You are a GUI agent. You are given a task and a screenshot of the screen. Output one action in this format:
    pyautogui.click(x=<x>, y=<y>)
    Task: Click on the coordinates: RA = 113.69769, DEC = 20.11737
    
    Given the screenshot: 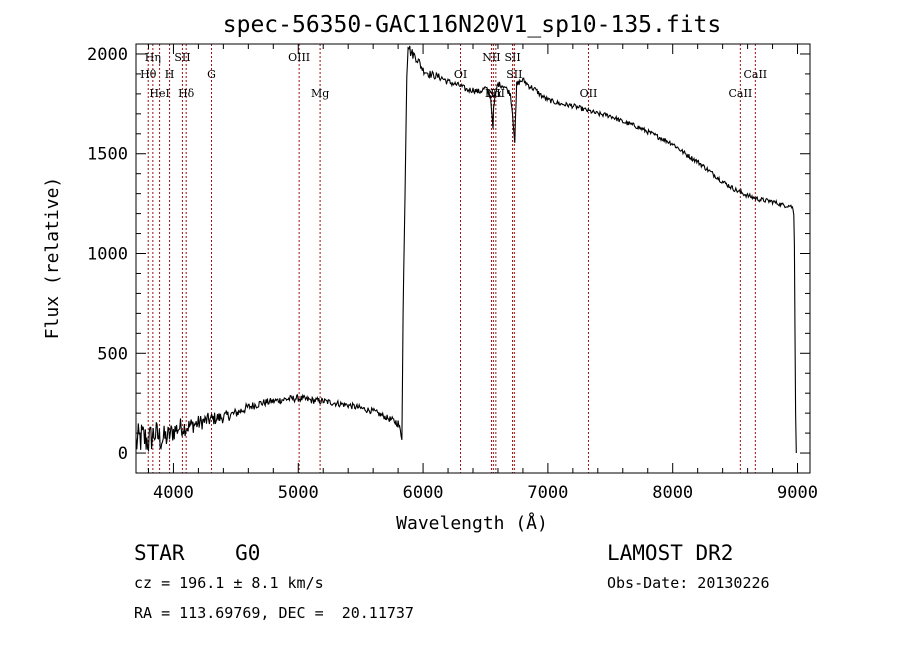 What is the action you would take?
    pyautogui.click(x=274, y=613)
    